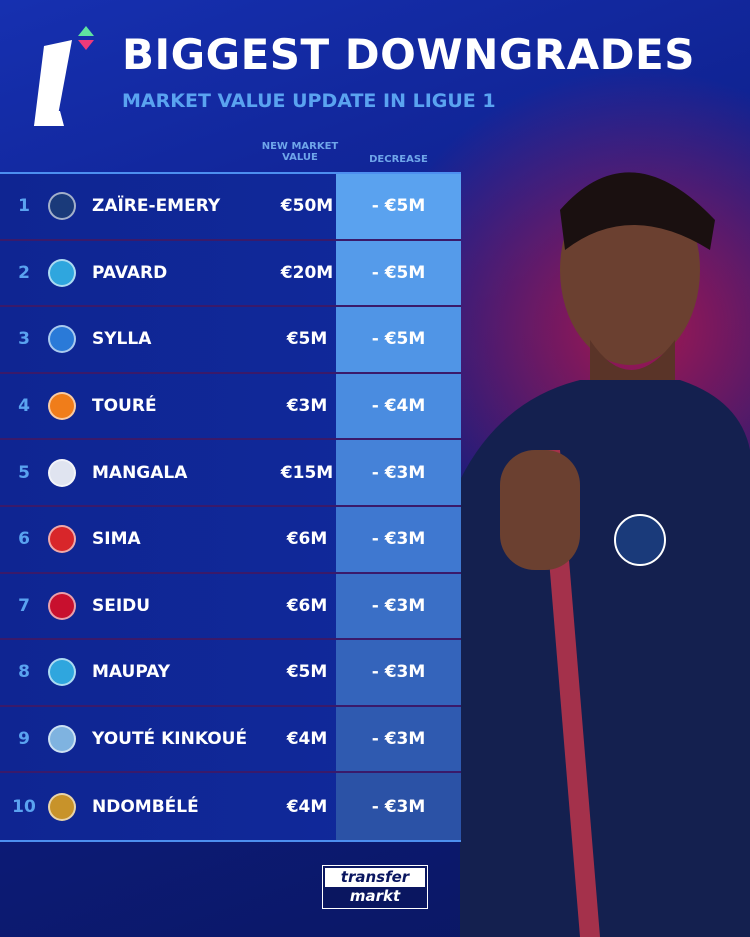 The height and width of the screenshot is (937, 750). What do you see at coordinates (62, 739) in the screenshot?
I see `le-havre-crest-icon` at bounding box center [62, 739].